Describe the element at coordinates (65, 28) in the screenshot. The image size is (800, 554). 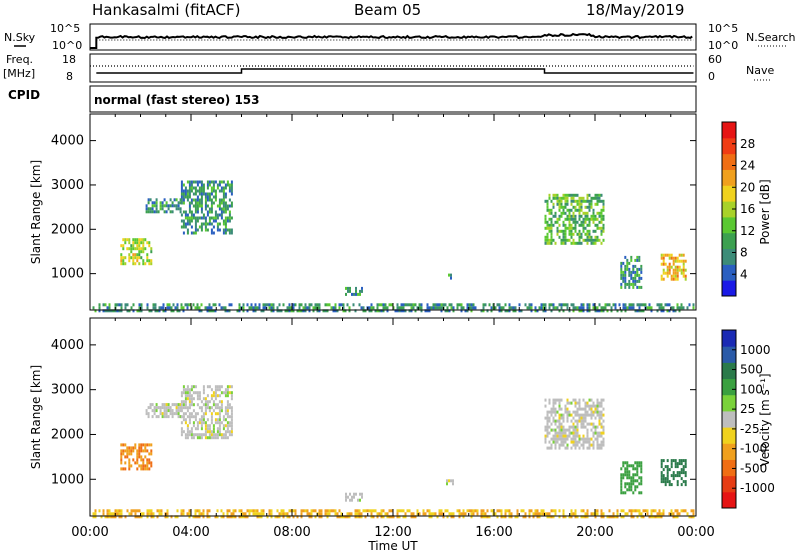
I see `noise-left-tick-hi: 10^5` at that location.